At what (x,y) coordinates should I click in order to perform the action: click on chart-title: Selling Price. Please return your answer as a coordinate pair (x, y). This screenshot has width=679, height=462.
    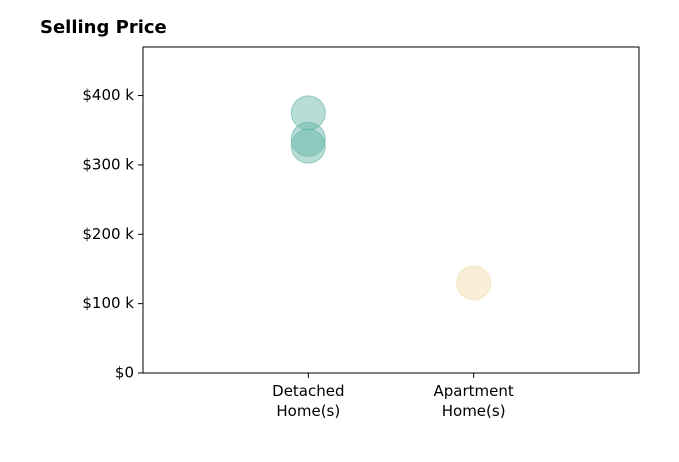
    Looking at the image, I should click on (103, 27).